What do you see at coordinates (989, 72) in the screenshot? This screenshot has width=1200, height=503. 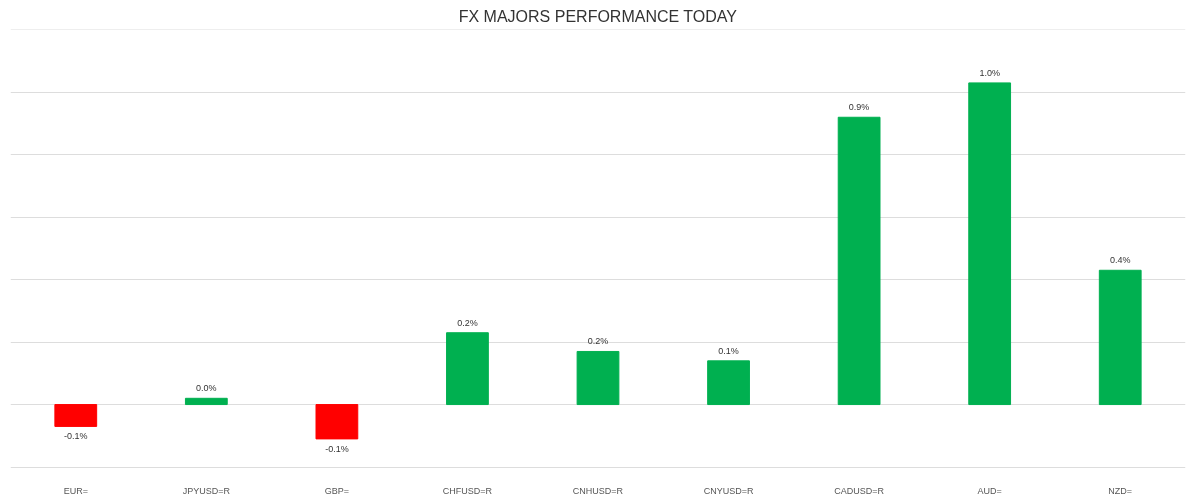 I see `data-label: 1.0%` at bounding box center [989, 72].